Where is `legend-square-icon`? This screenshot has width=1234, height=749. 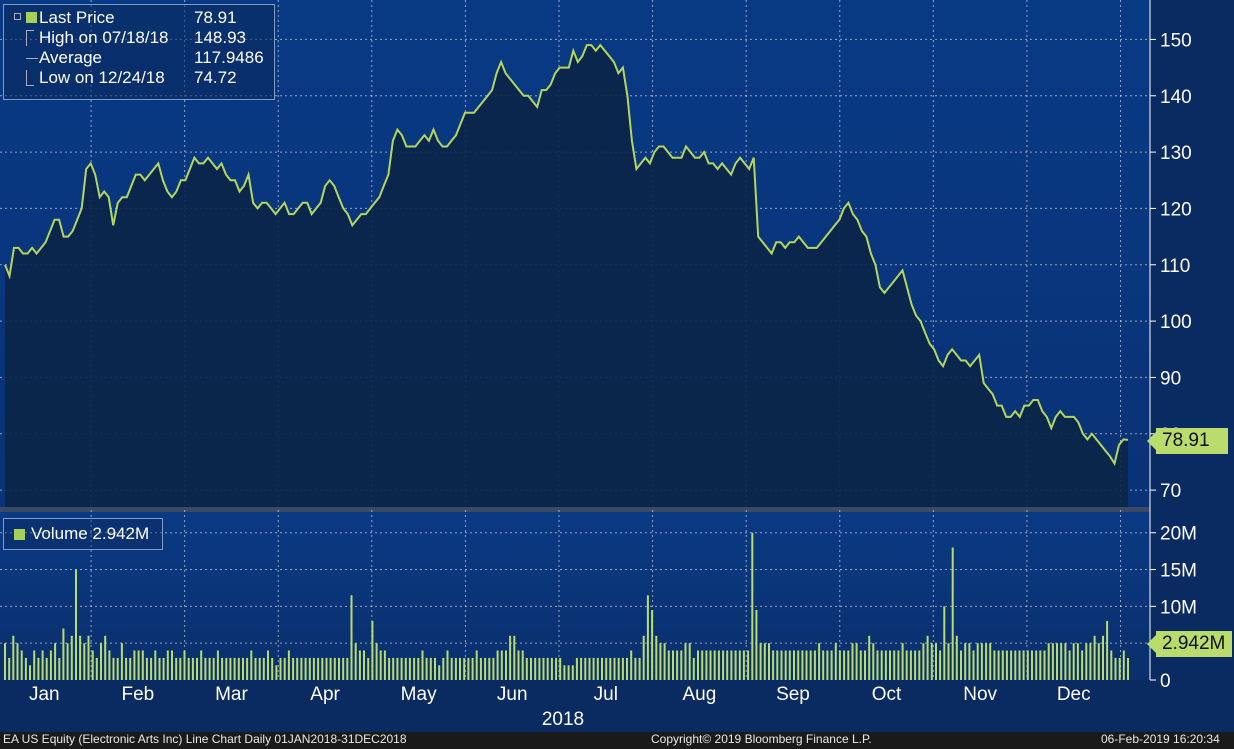 legend-square-icon is located at coordinates (31, 17).